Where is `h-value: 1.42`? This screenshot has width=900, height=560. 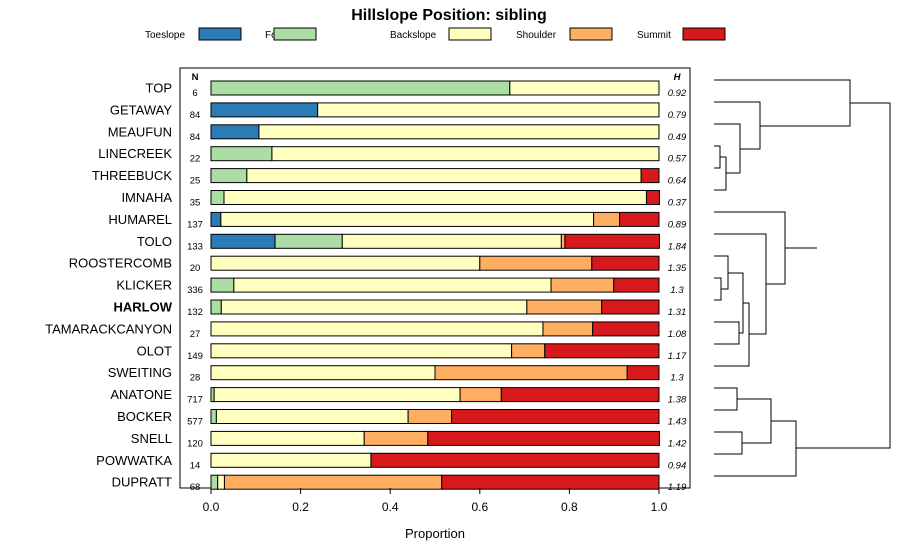
h-value: 1.42 is located at coordinates (677, 443).